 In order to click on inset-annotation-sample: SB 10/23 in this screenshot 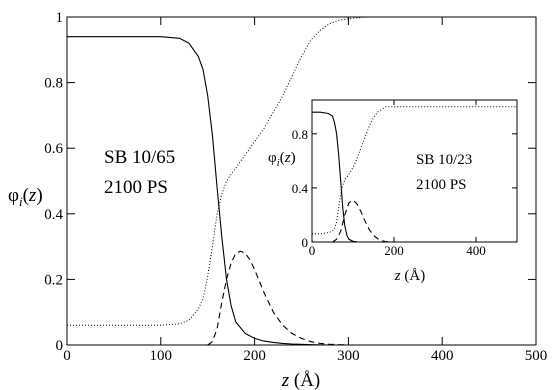, I will do `click(444, 160)`.